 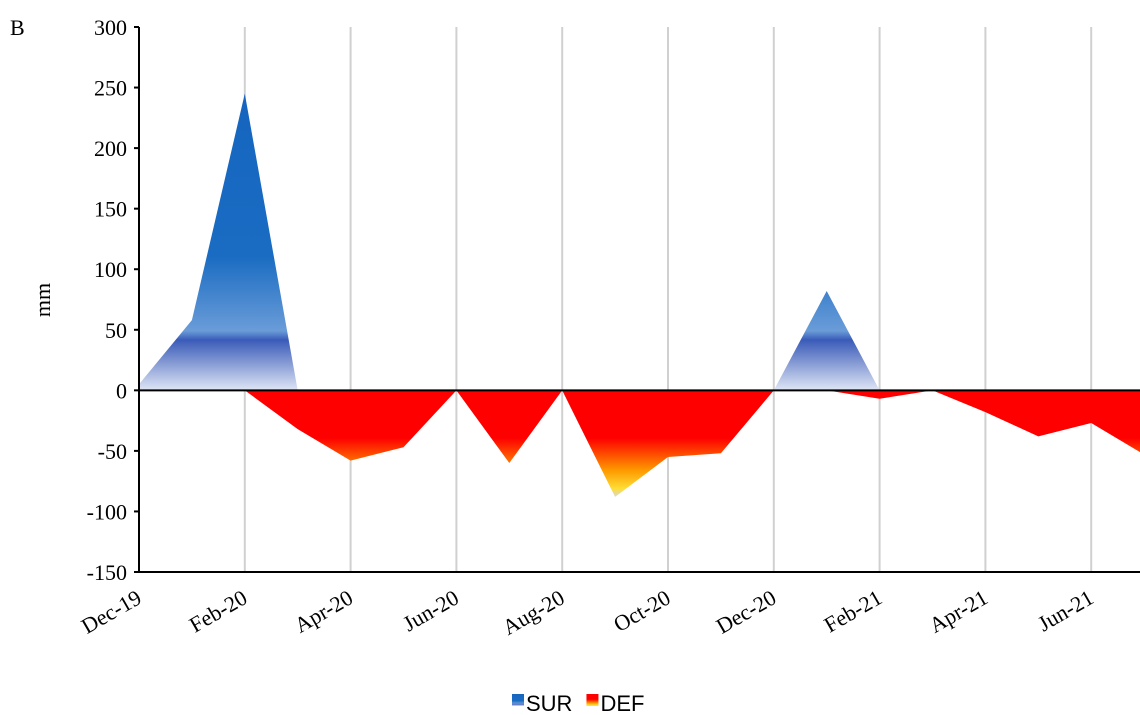 What do you see at coordinates (110, 148) in the screenshot?
I see `y-tick-label: 200` at bounding box center [110, 148].